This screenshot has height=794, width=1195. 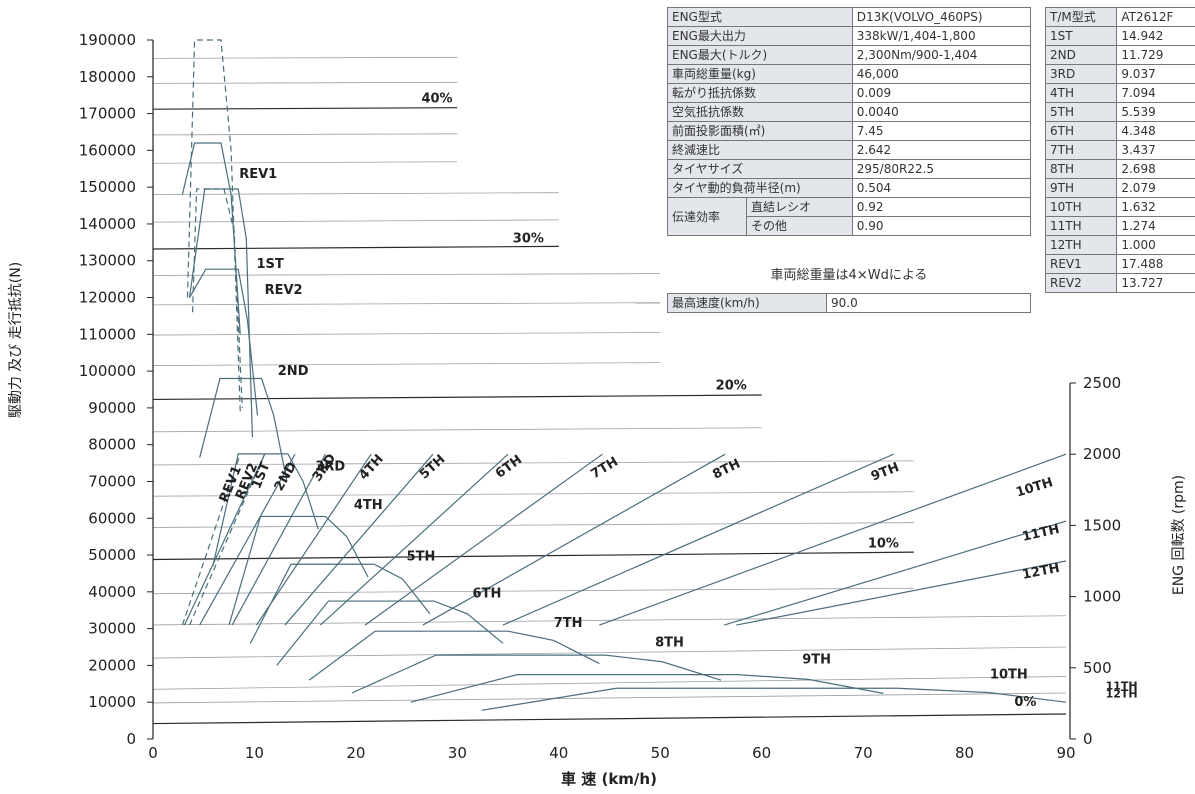 What do you see at coordinates (849, 169) in the screenshot?
I see `spec-row: タイヤサイズ 295/80R22.5` at bounding box center [849, 169].